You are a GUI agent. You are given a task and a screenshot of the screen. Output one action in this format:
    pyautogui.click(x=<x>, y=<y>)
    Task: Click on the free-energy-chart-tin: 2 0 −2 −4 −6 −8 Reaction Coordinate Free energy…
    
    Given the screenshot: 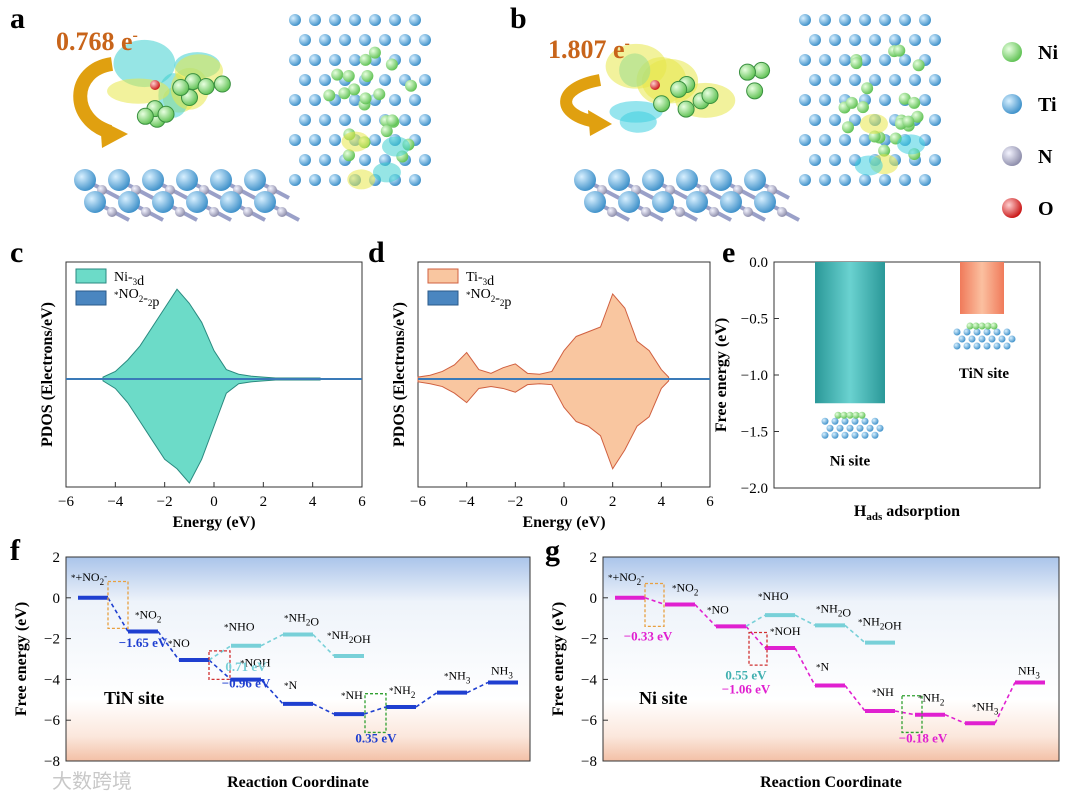 What is the action you would take?
    pyautogui.click(x=272, y=670)
    